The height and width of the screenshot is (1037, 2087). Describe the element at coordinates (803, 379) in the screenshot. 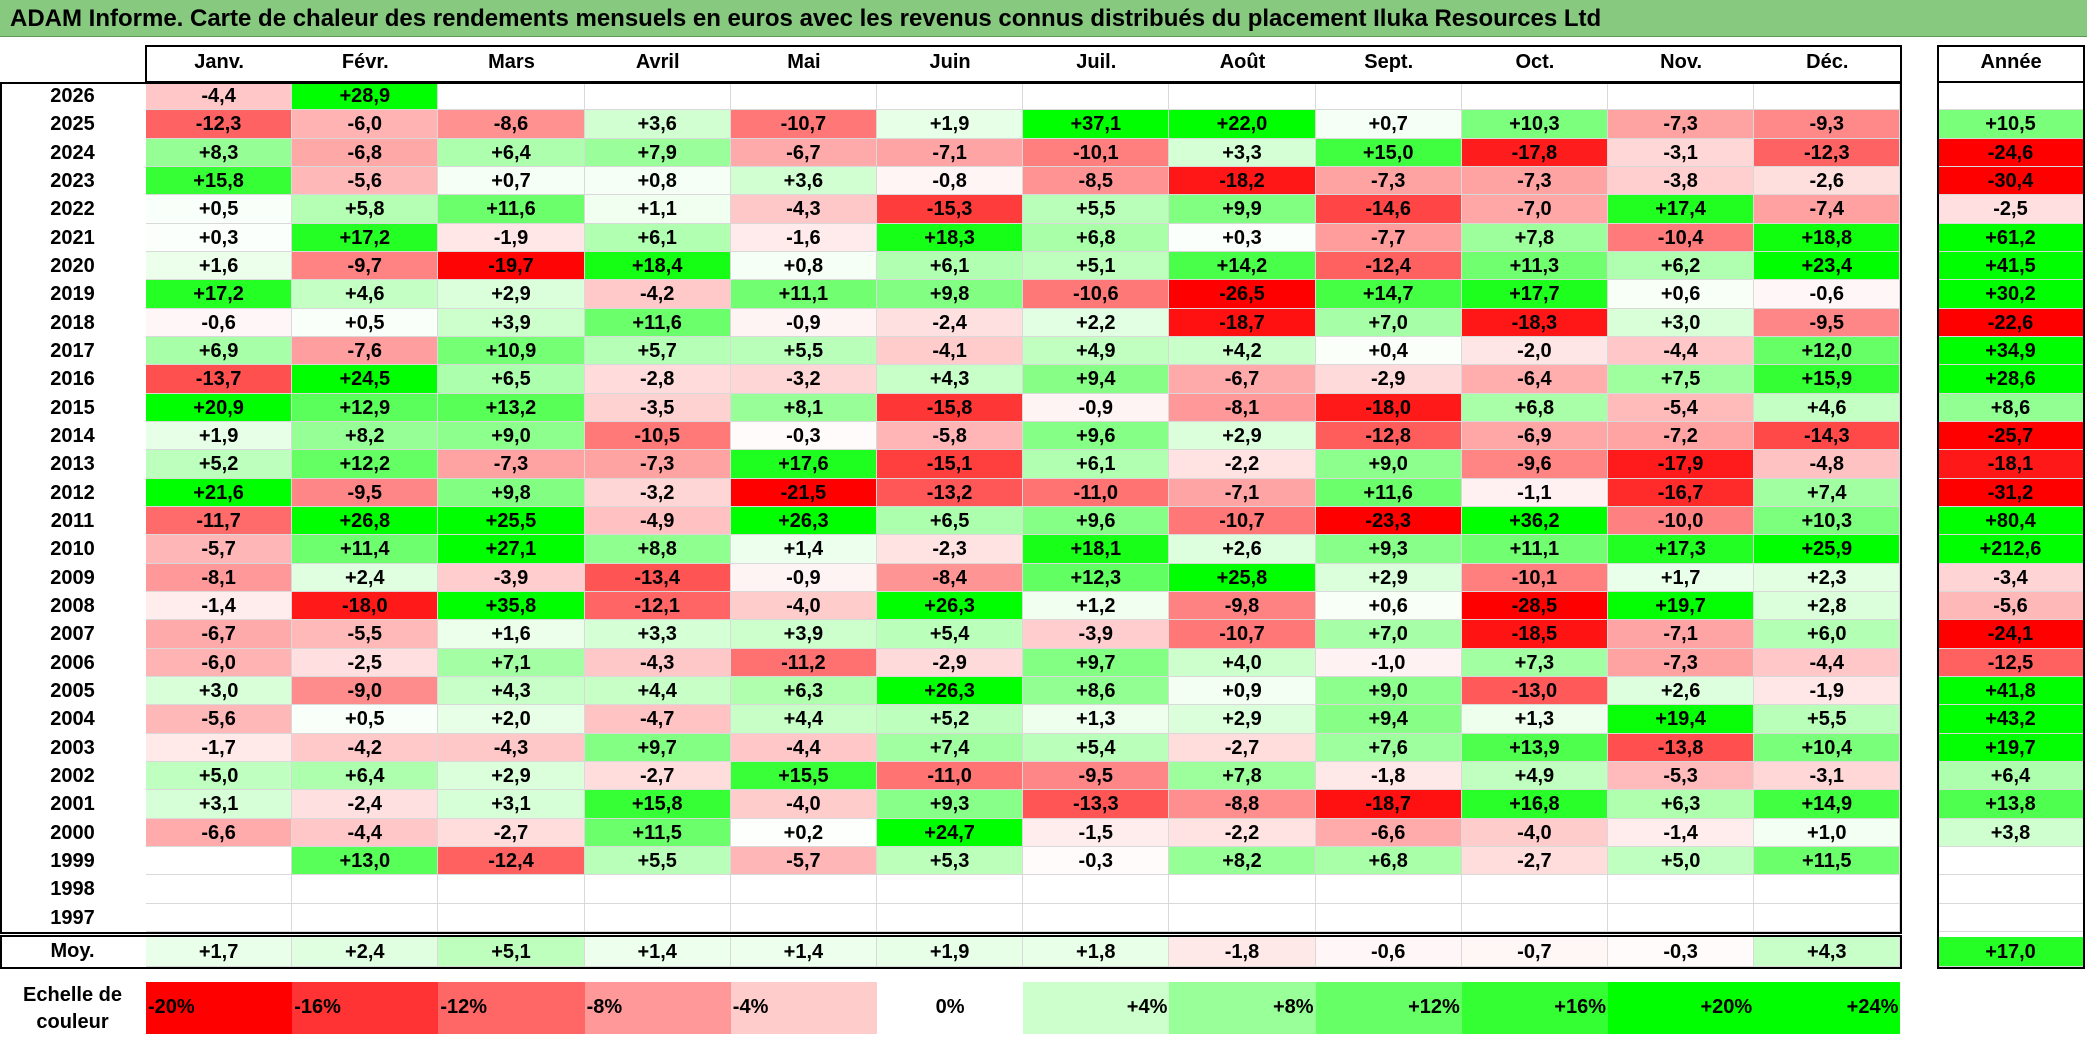

I see `heatmap-cell: -3,2` at that location.